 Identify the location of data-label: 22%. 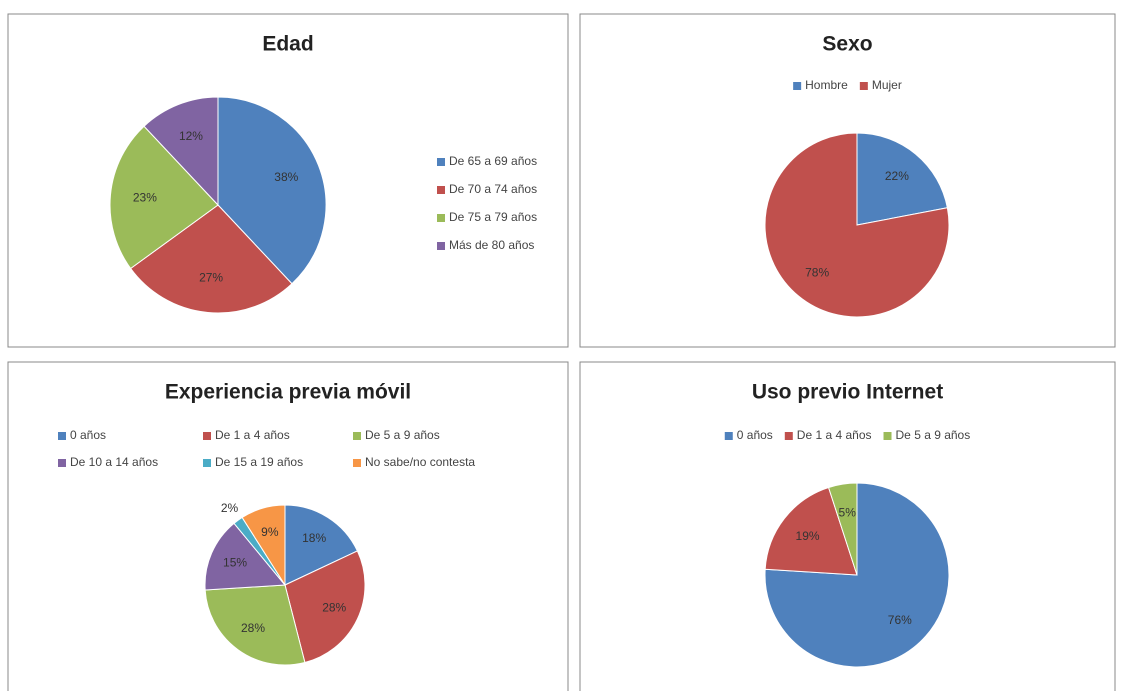
(897, 176).